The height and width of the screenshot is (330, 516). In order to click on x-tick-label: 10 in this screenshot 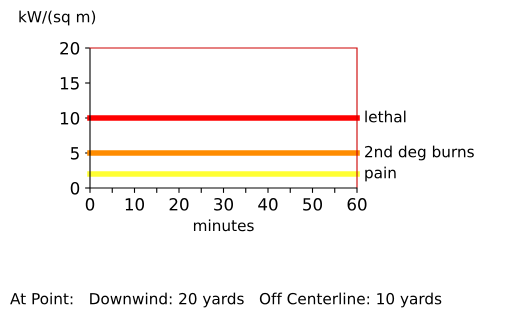, I will do `click(135, 204)`.